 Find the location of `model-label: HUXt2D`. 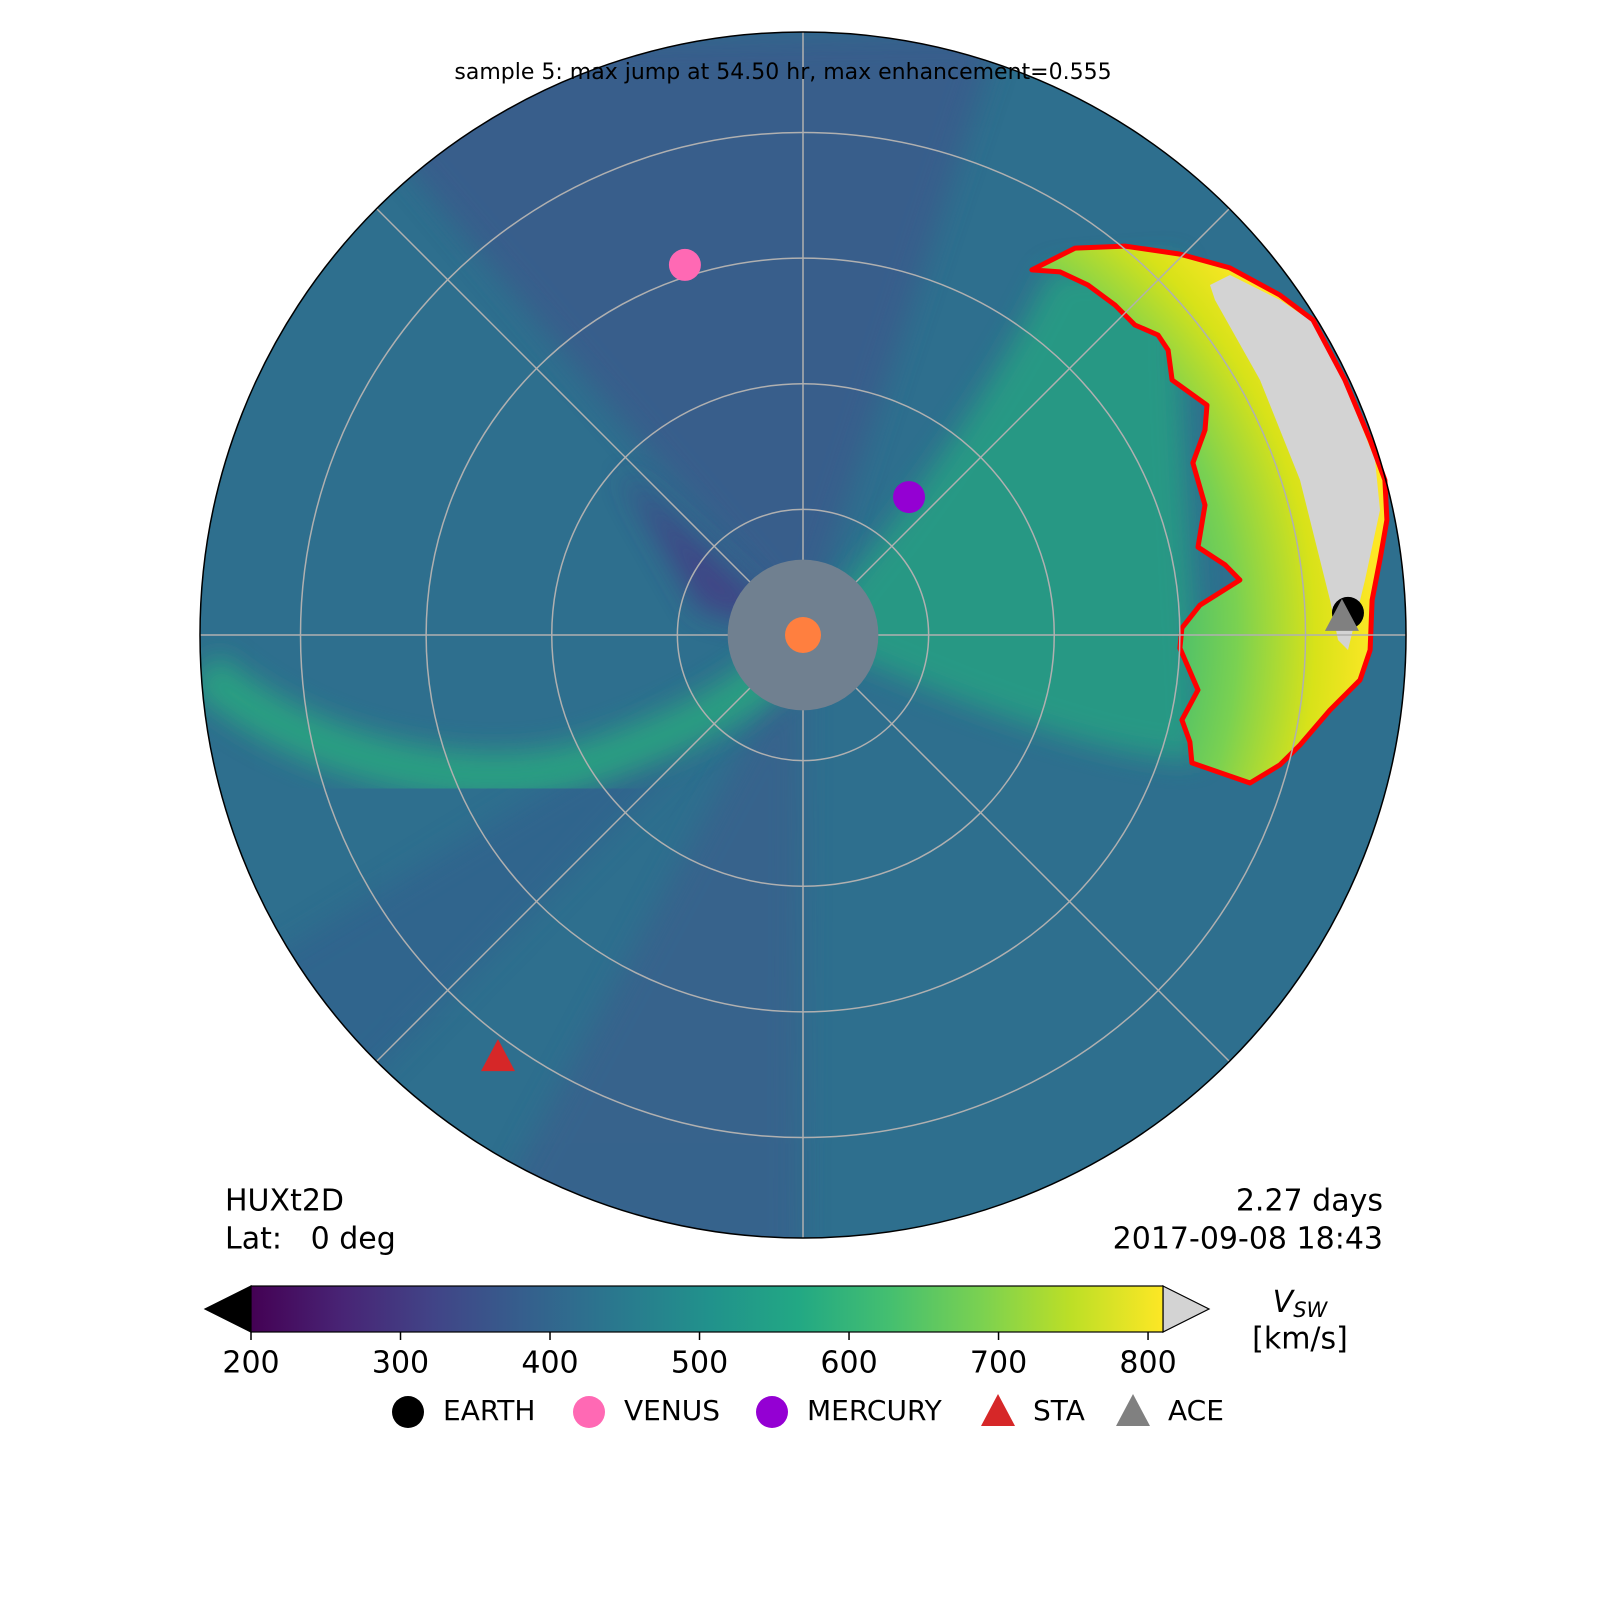

model-label: HUXt2D is located at coordinates (284, 1201).